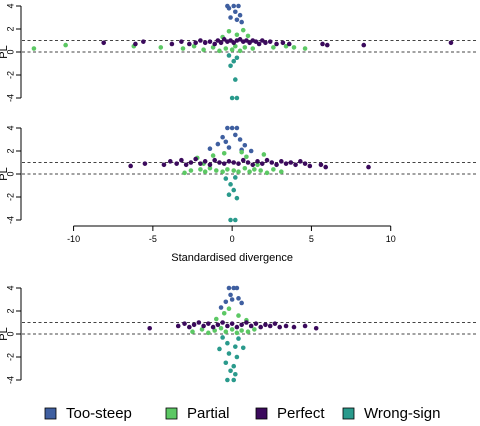 The width and height of the screenshot is (480, 426). What do you see at coordinates (208, 413) in the screenshot?
I see `legend-label: Partial` at bounding box center [208, 413].